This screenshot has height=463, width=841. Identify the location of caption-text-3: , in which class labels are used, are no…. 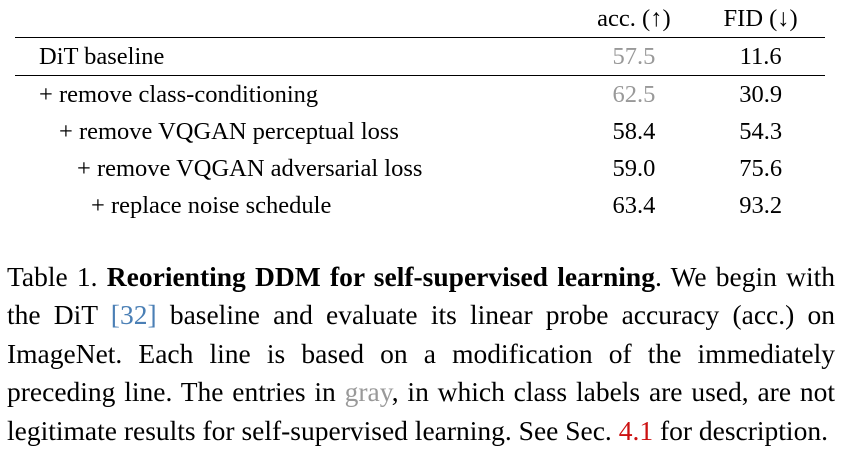
(421, 411).